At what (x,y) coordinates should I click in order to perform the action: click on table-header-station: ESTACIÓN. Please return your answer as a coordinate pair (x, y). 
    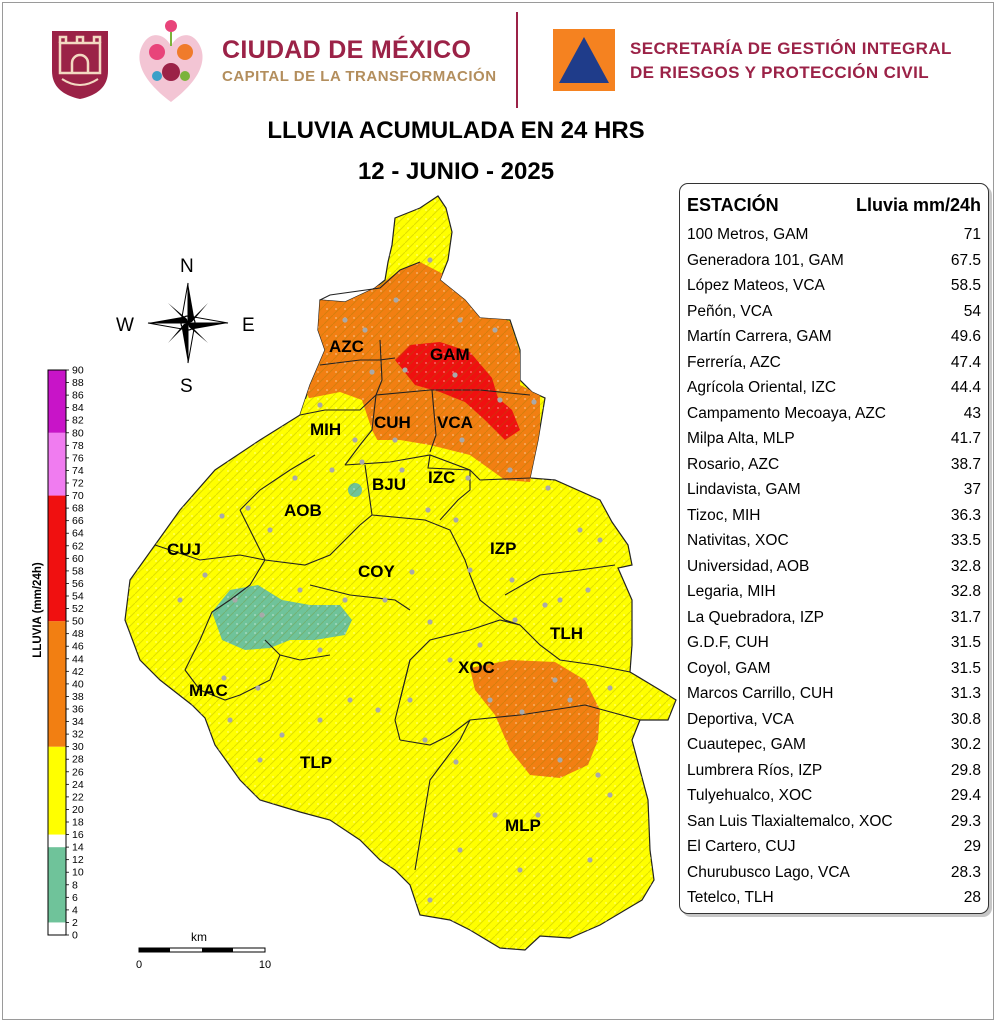
    Looking at the image, I should click on (733, 205).